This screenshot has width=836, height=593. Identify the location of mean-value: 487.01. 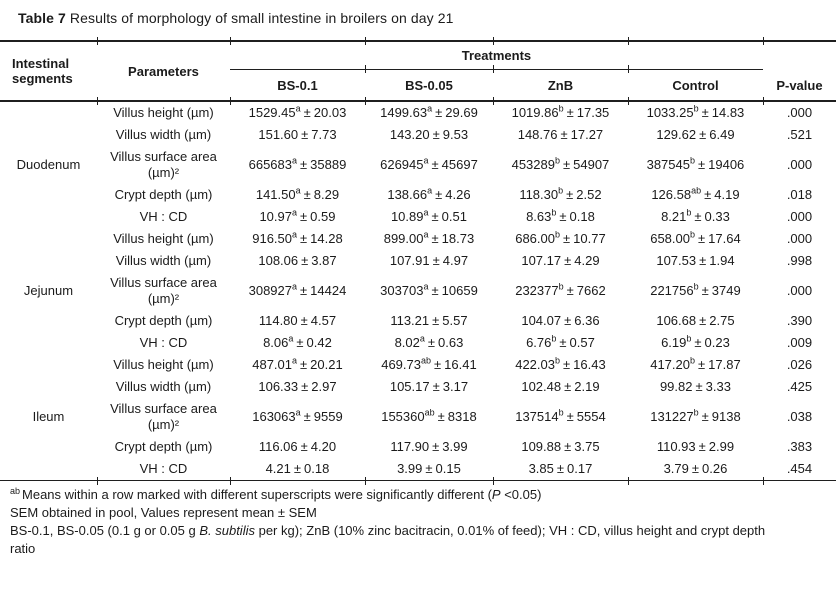
(272, 364).